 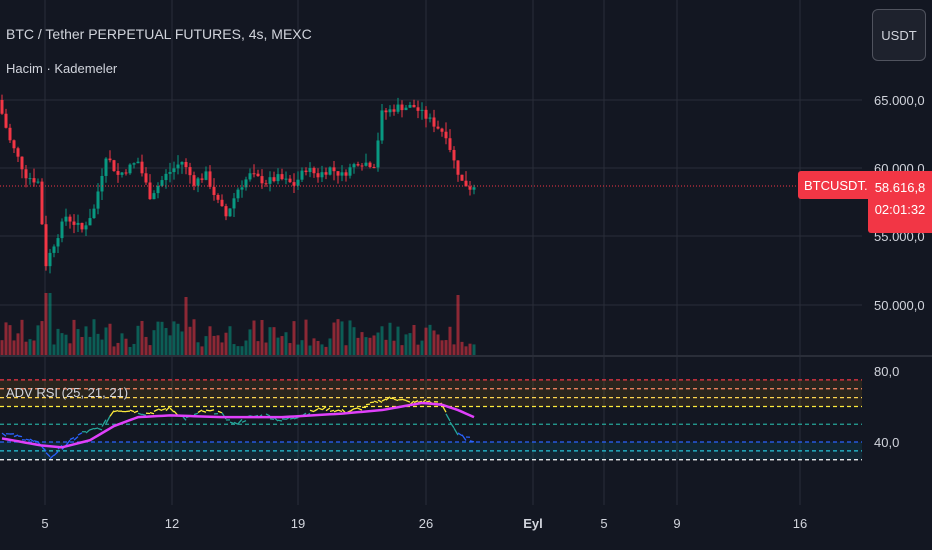 I want to click on rsi-legend: ADV RSI (25, 21, 21), so click(x=67, y=392).